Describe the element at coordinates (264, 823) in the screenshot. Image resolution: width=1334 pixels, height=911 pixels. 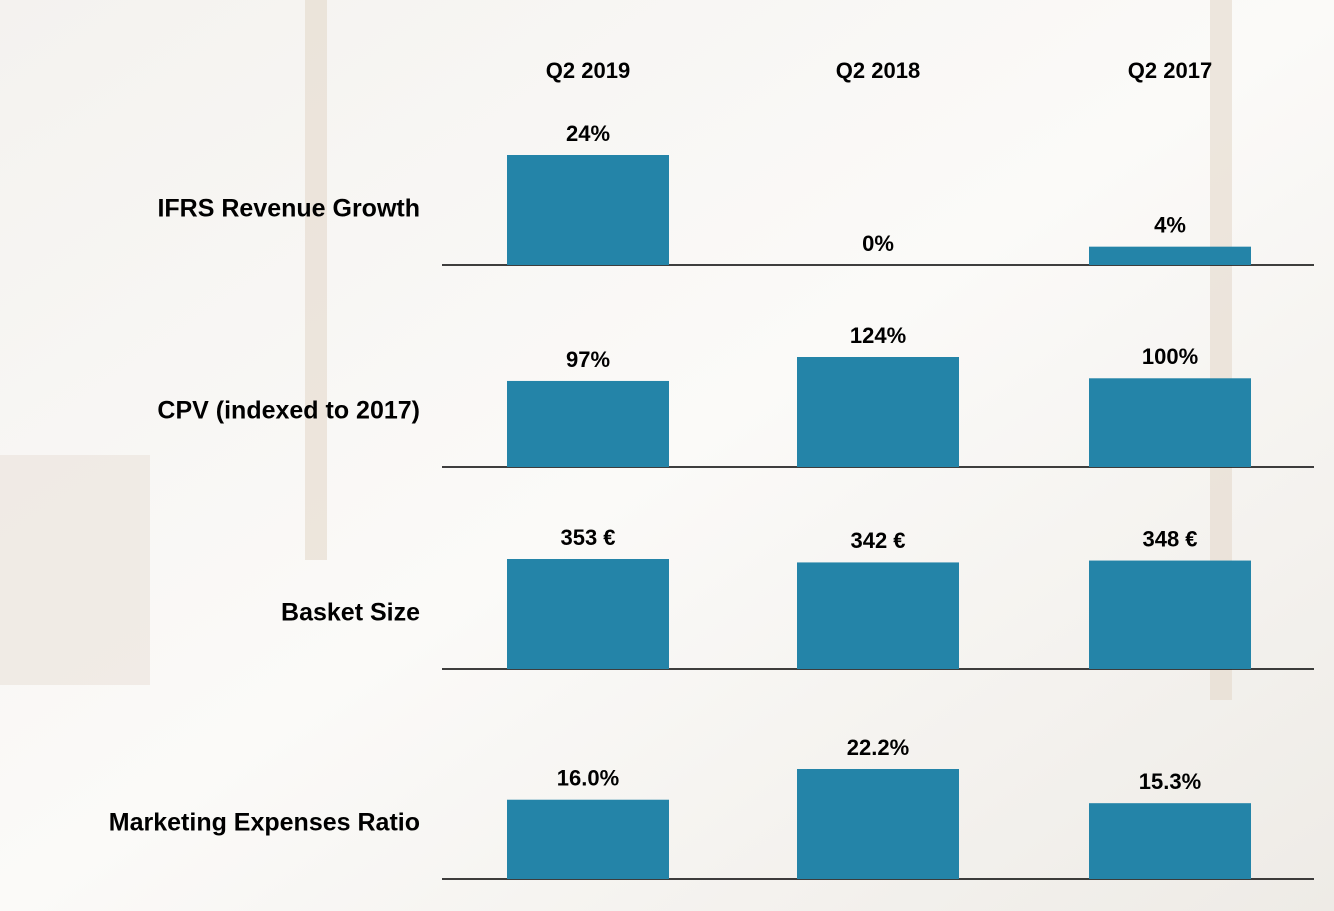
I see `row-label: Marketing Expenses Ratio` at that location.